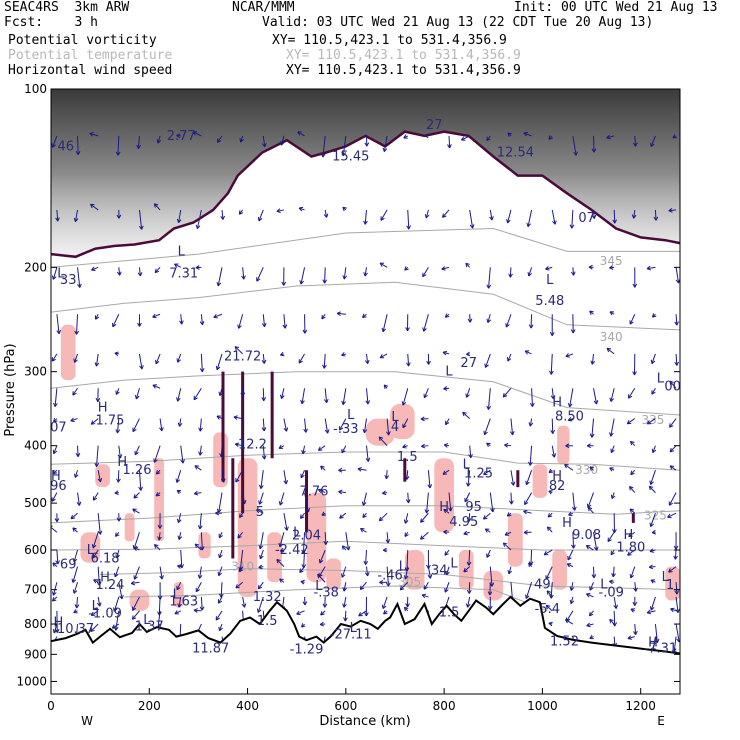 The width and height of the screenshot is (740, 740). Describe the element at coordinates (35, 624) in the screenshot. I see `y-tick-label: 800` at that location.